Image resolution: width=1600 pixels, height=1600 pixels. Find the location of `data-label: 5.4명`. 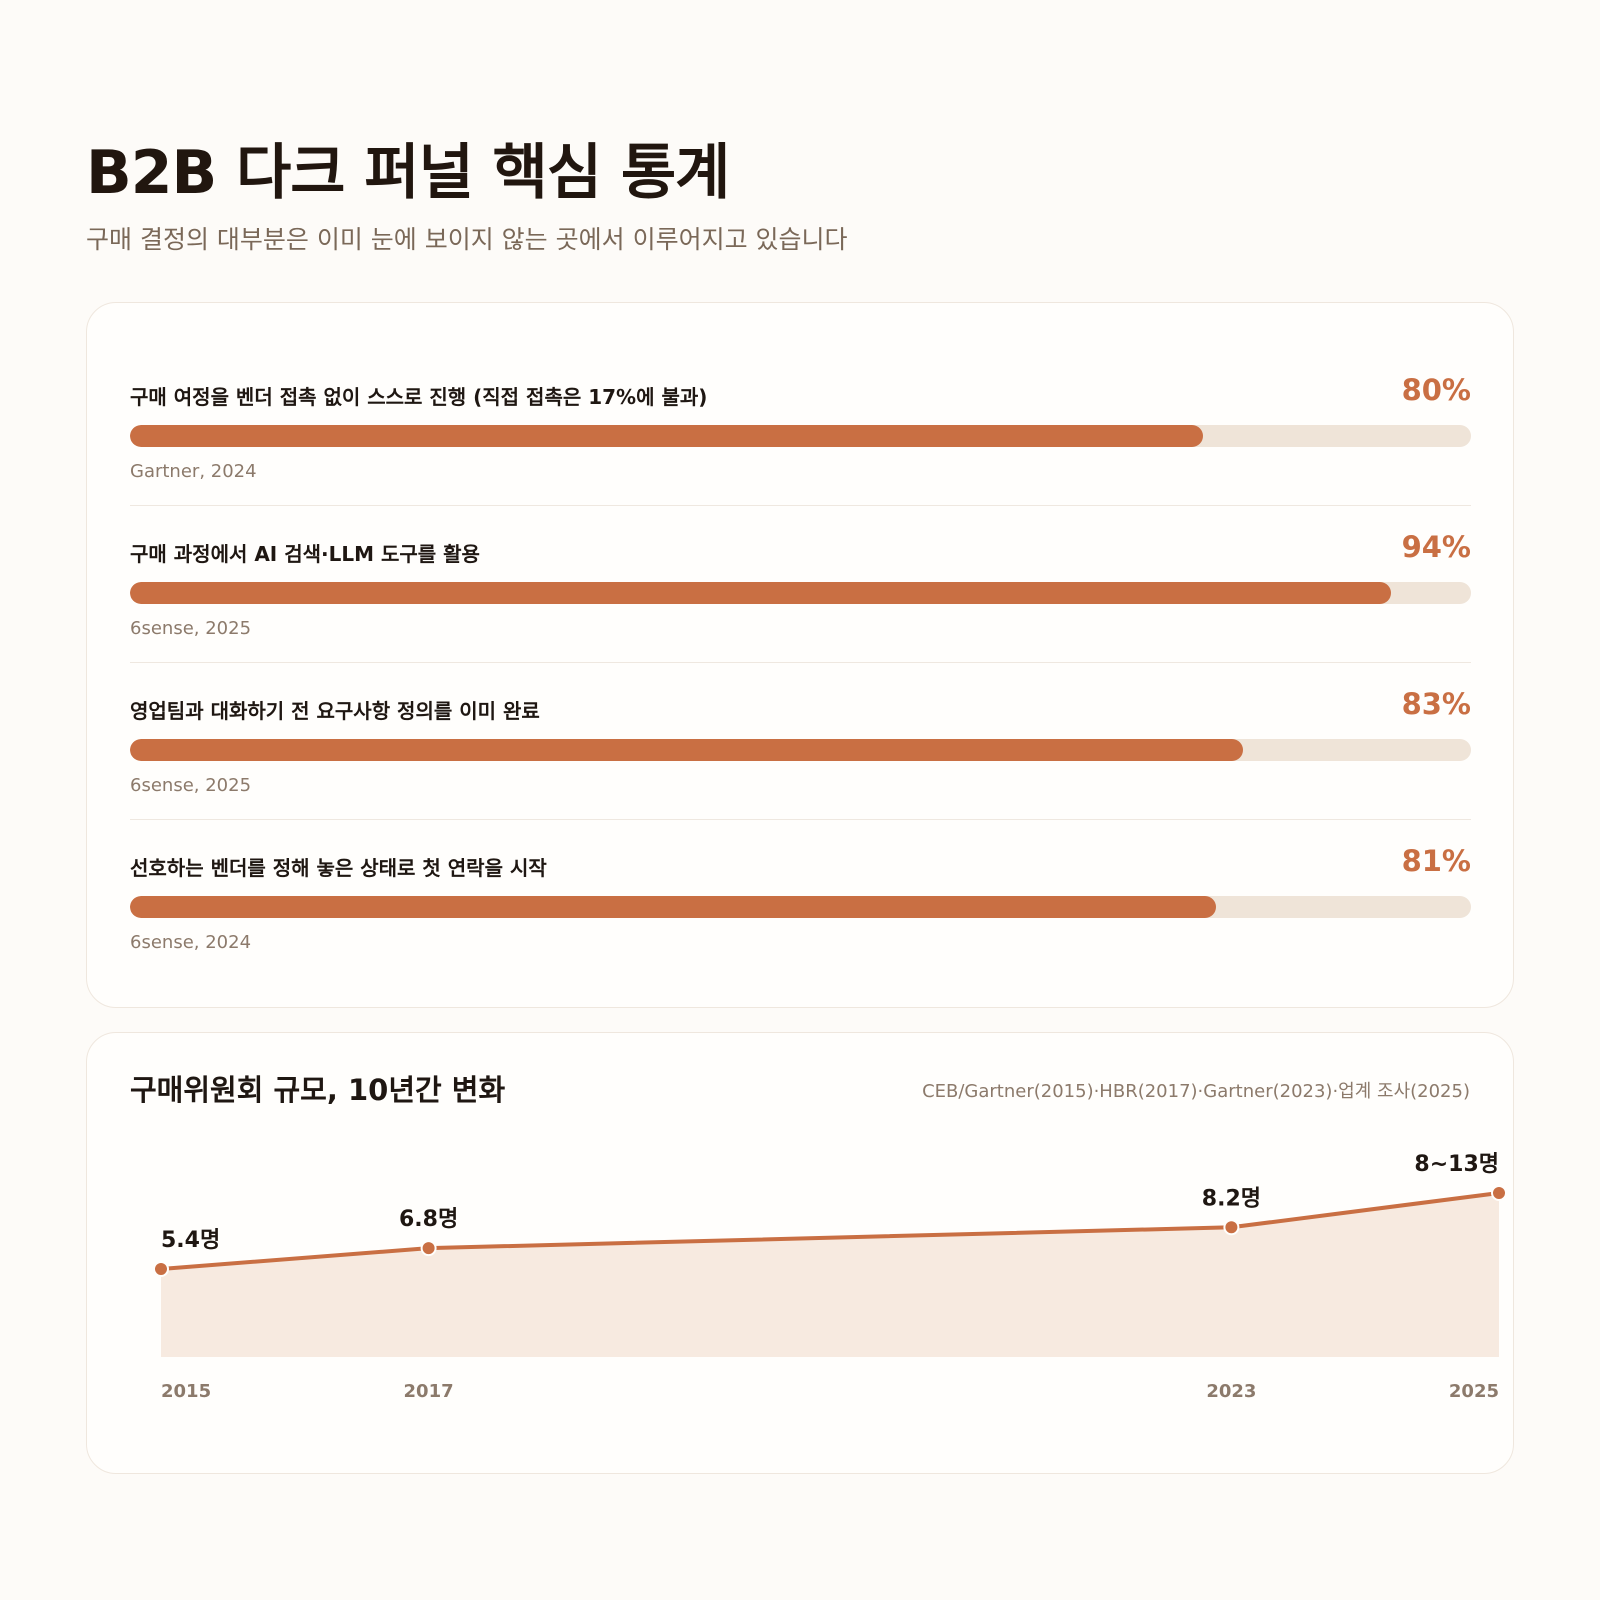

data-label: 5.4명 is located at coordinates (190, 1240).